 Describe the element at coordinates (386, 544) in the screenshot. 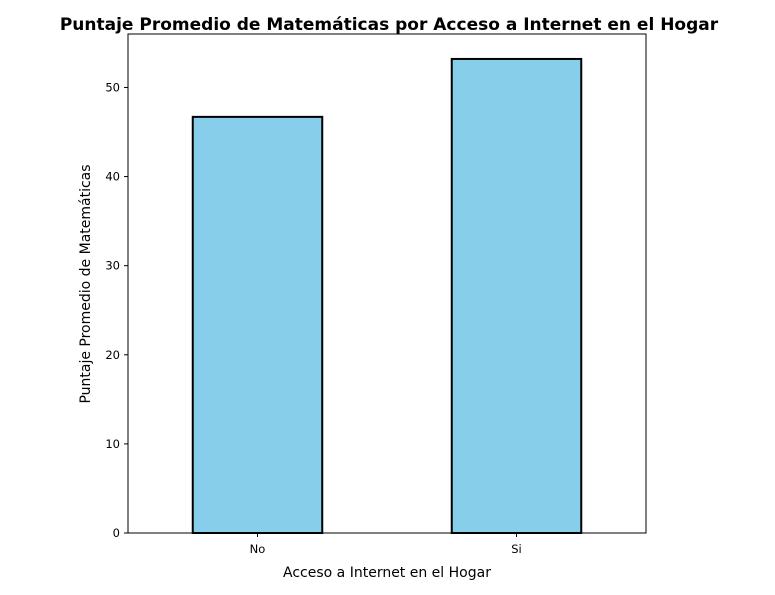

I see `x-axis-ticks: No Si` at that location.